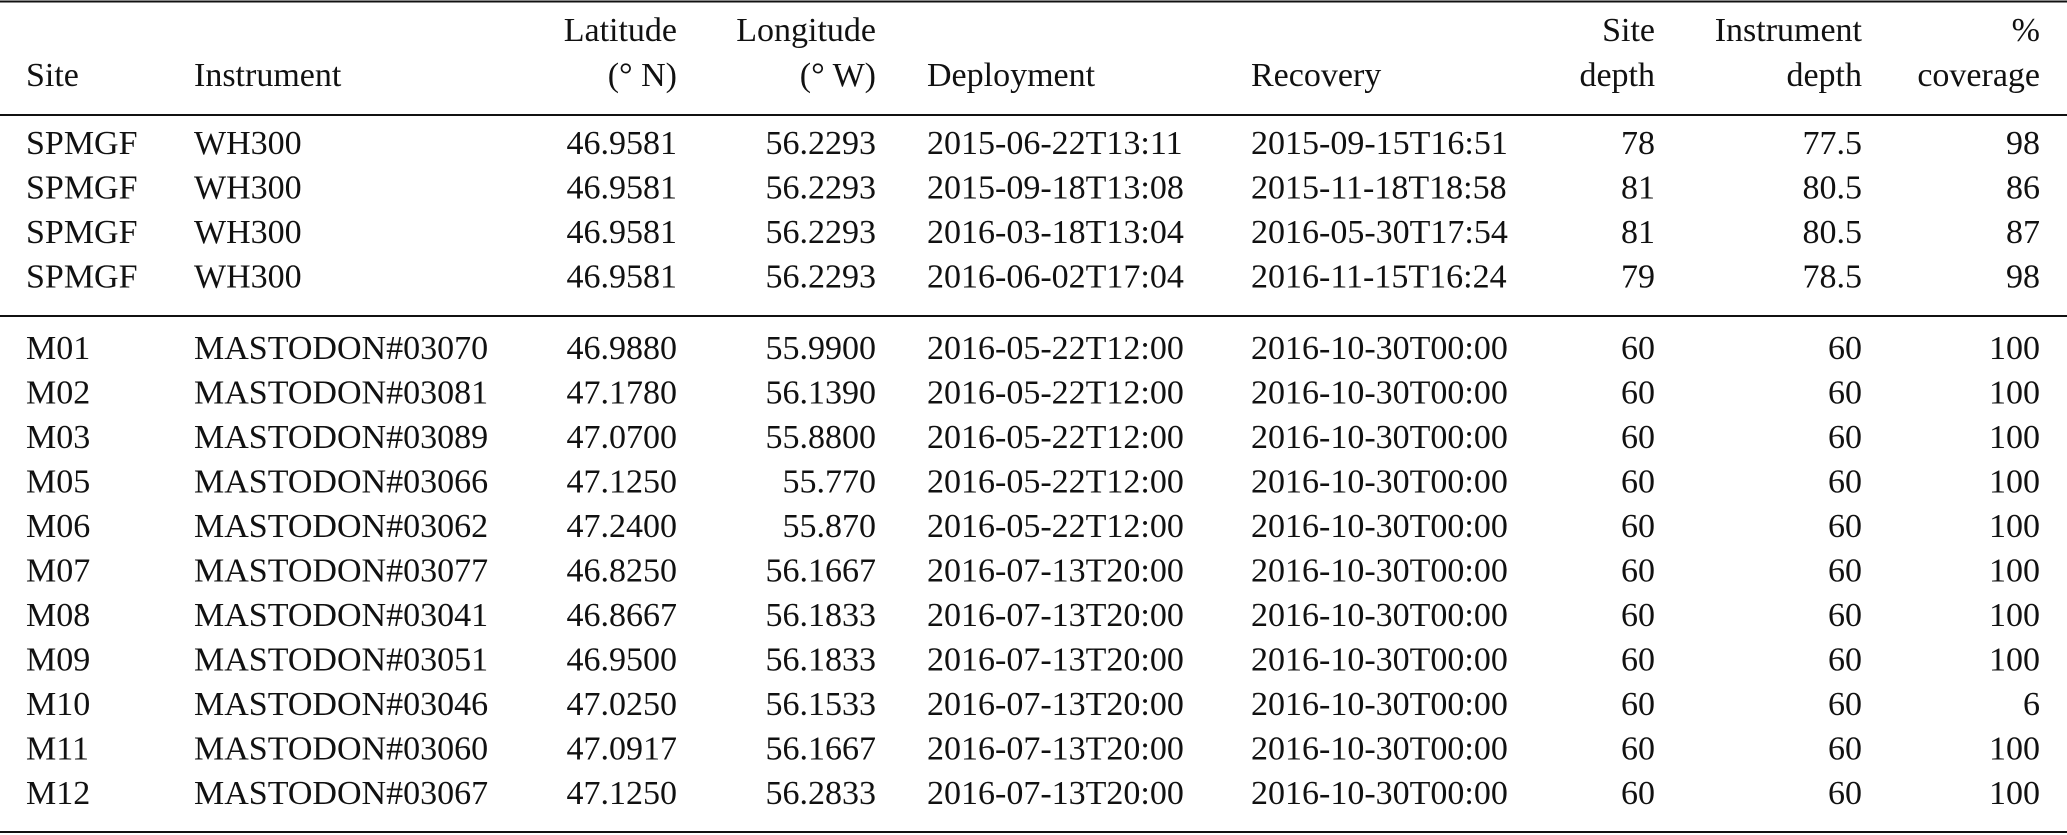 The width and height of the screenshot is (2067, 835). Describe the element at coordinates (58, 659) in the screenshot. I see `table-cell: M09` at that location.